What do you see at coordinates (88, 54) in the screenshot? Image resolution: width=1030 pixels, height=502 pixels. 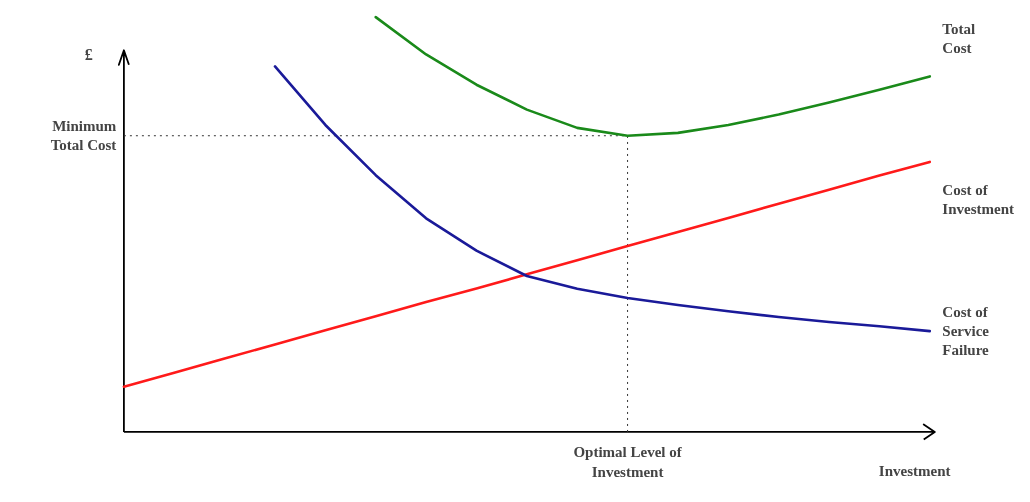 I see `y-axis-title: £` at bounding box center [88, 54].